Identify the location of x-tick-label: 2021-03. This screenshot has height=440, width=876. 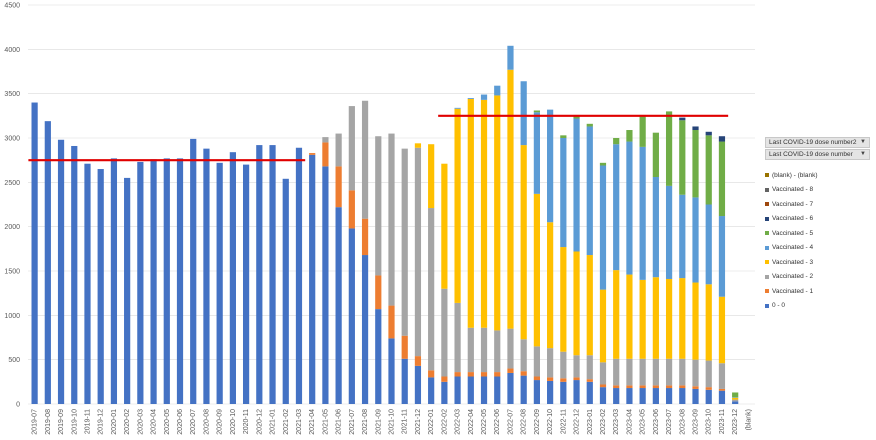
(299, 422).